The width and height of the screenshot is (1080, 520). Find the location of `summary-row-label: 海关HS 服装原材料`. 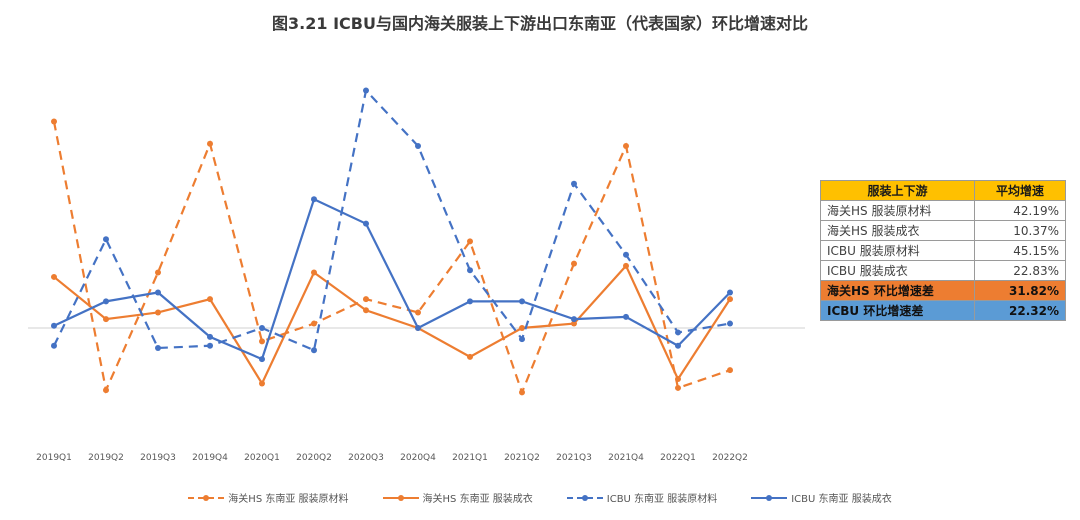

summary-row-label: 海关HS 服装原材料 is located at coordinates (897, 210).